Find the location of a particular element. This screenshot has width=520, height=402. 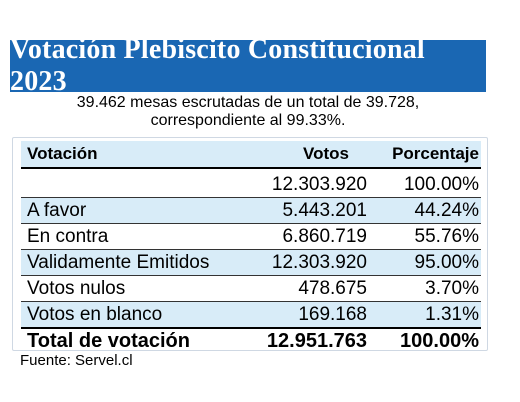

total-porcentaje: 100.00% is located at coordinates (439, 341).